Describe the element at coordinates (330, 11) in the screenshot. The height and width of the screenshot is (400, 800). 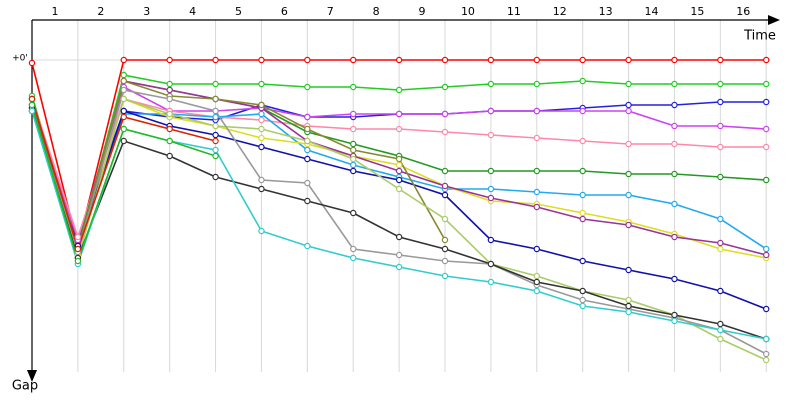
I see `x-tick-label: 7` at that location.